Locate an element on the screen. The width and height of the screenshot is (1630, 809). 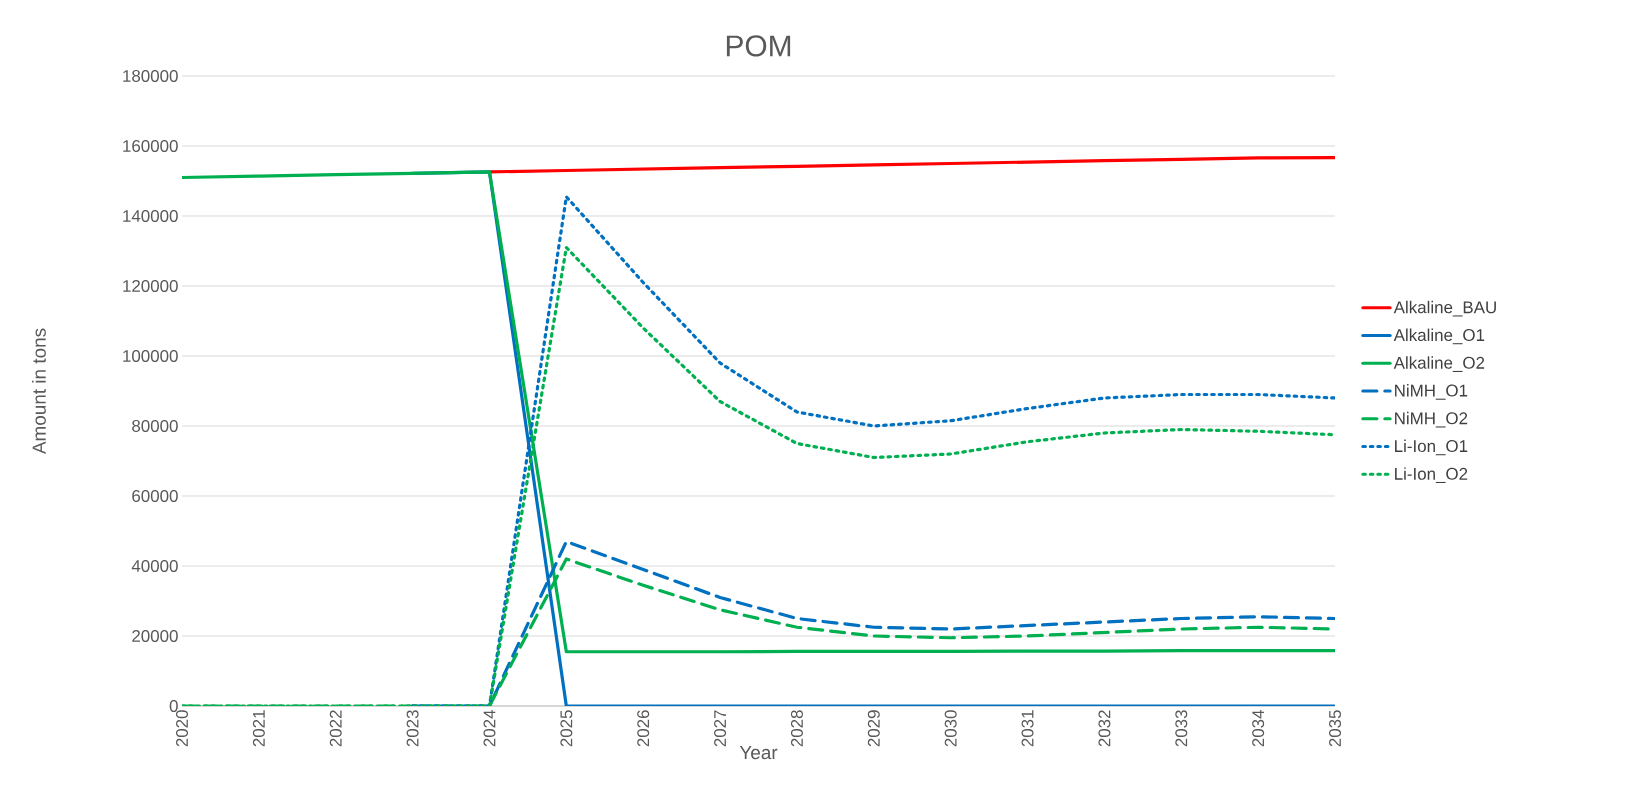
legend-label: Alkaline_BAU is located at coordinates (1444, 308).